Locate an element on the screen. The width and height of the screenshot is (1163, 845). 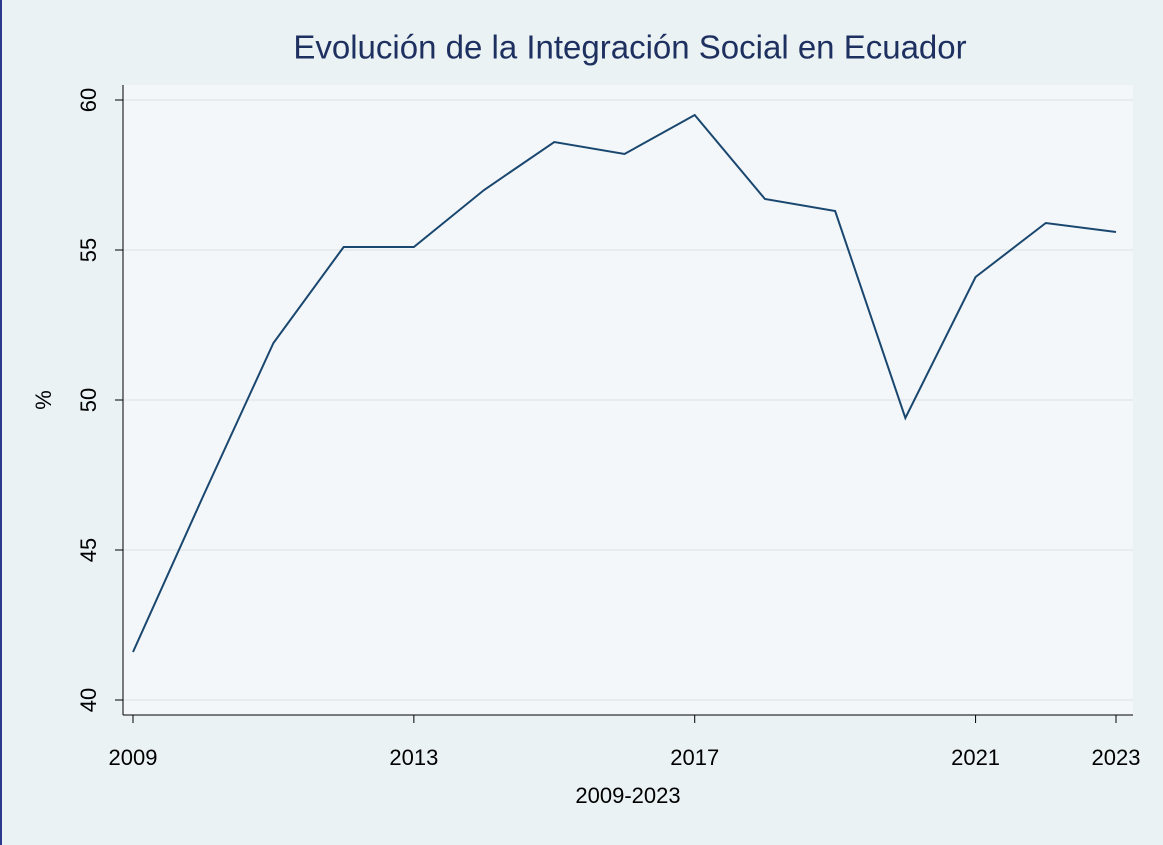
y-tick-label: 45 is located at coordinates (88, 550).